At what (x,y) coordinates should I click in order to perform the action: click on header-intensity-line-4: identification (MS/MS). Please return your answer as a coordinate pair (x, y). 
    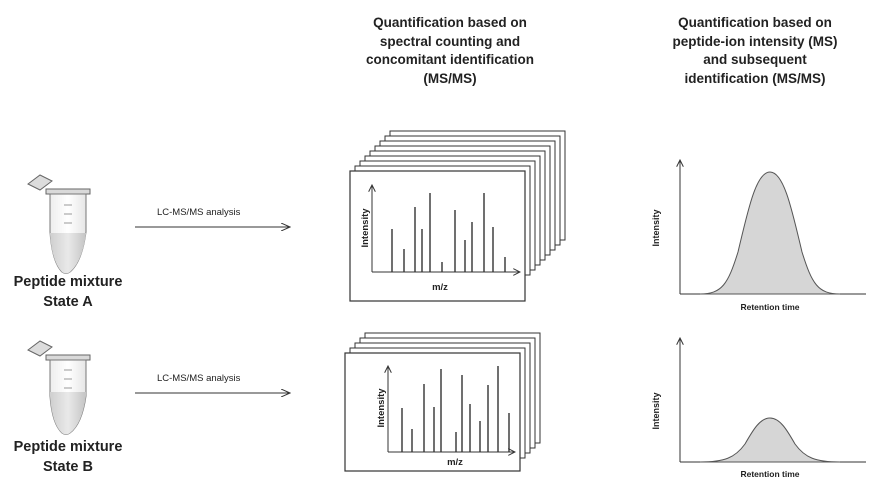
    Looking at the image, I should click on (755, 78).